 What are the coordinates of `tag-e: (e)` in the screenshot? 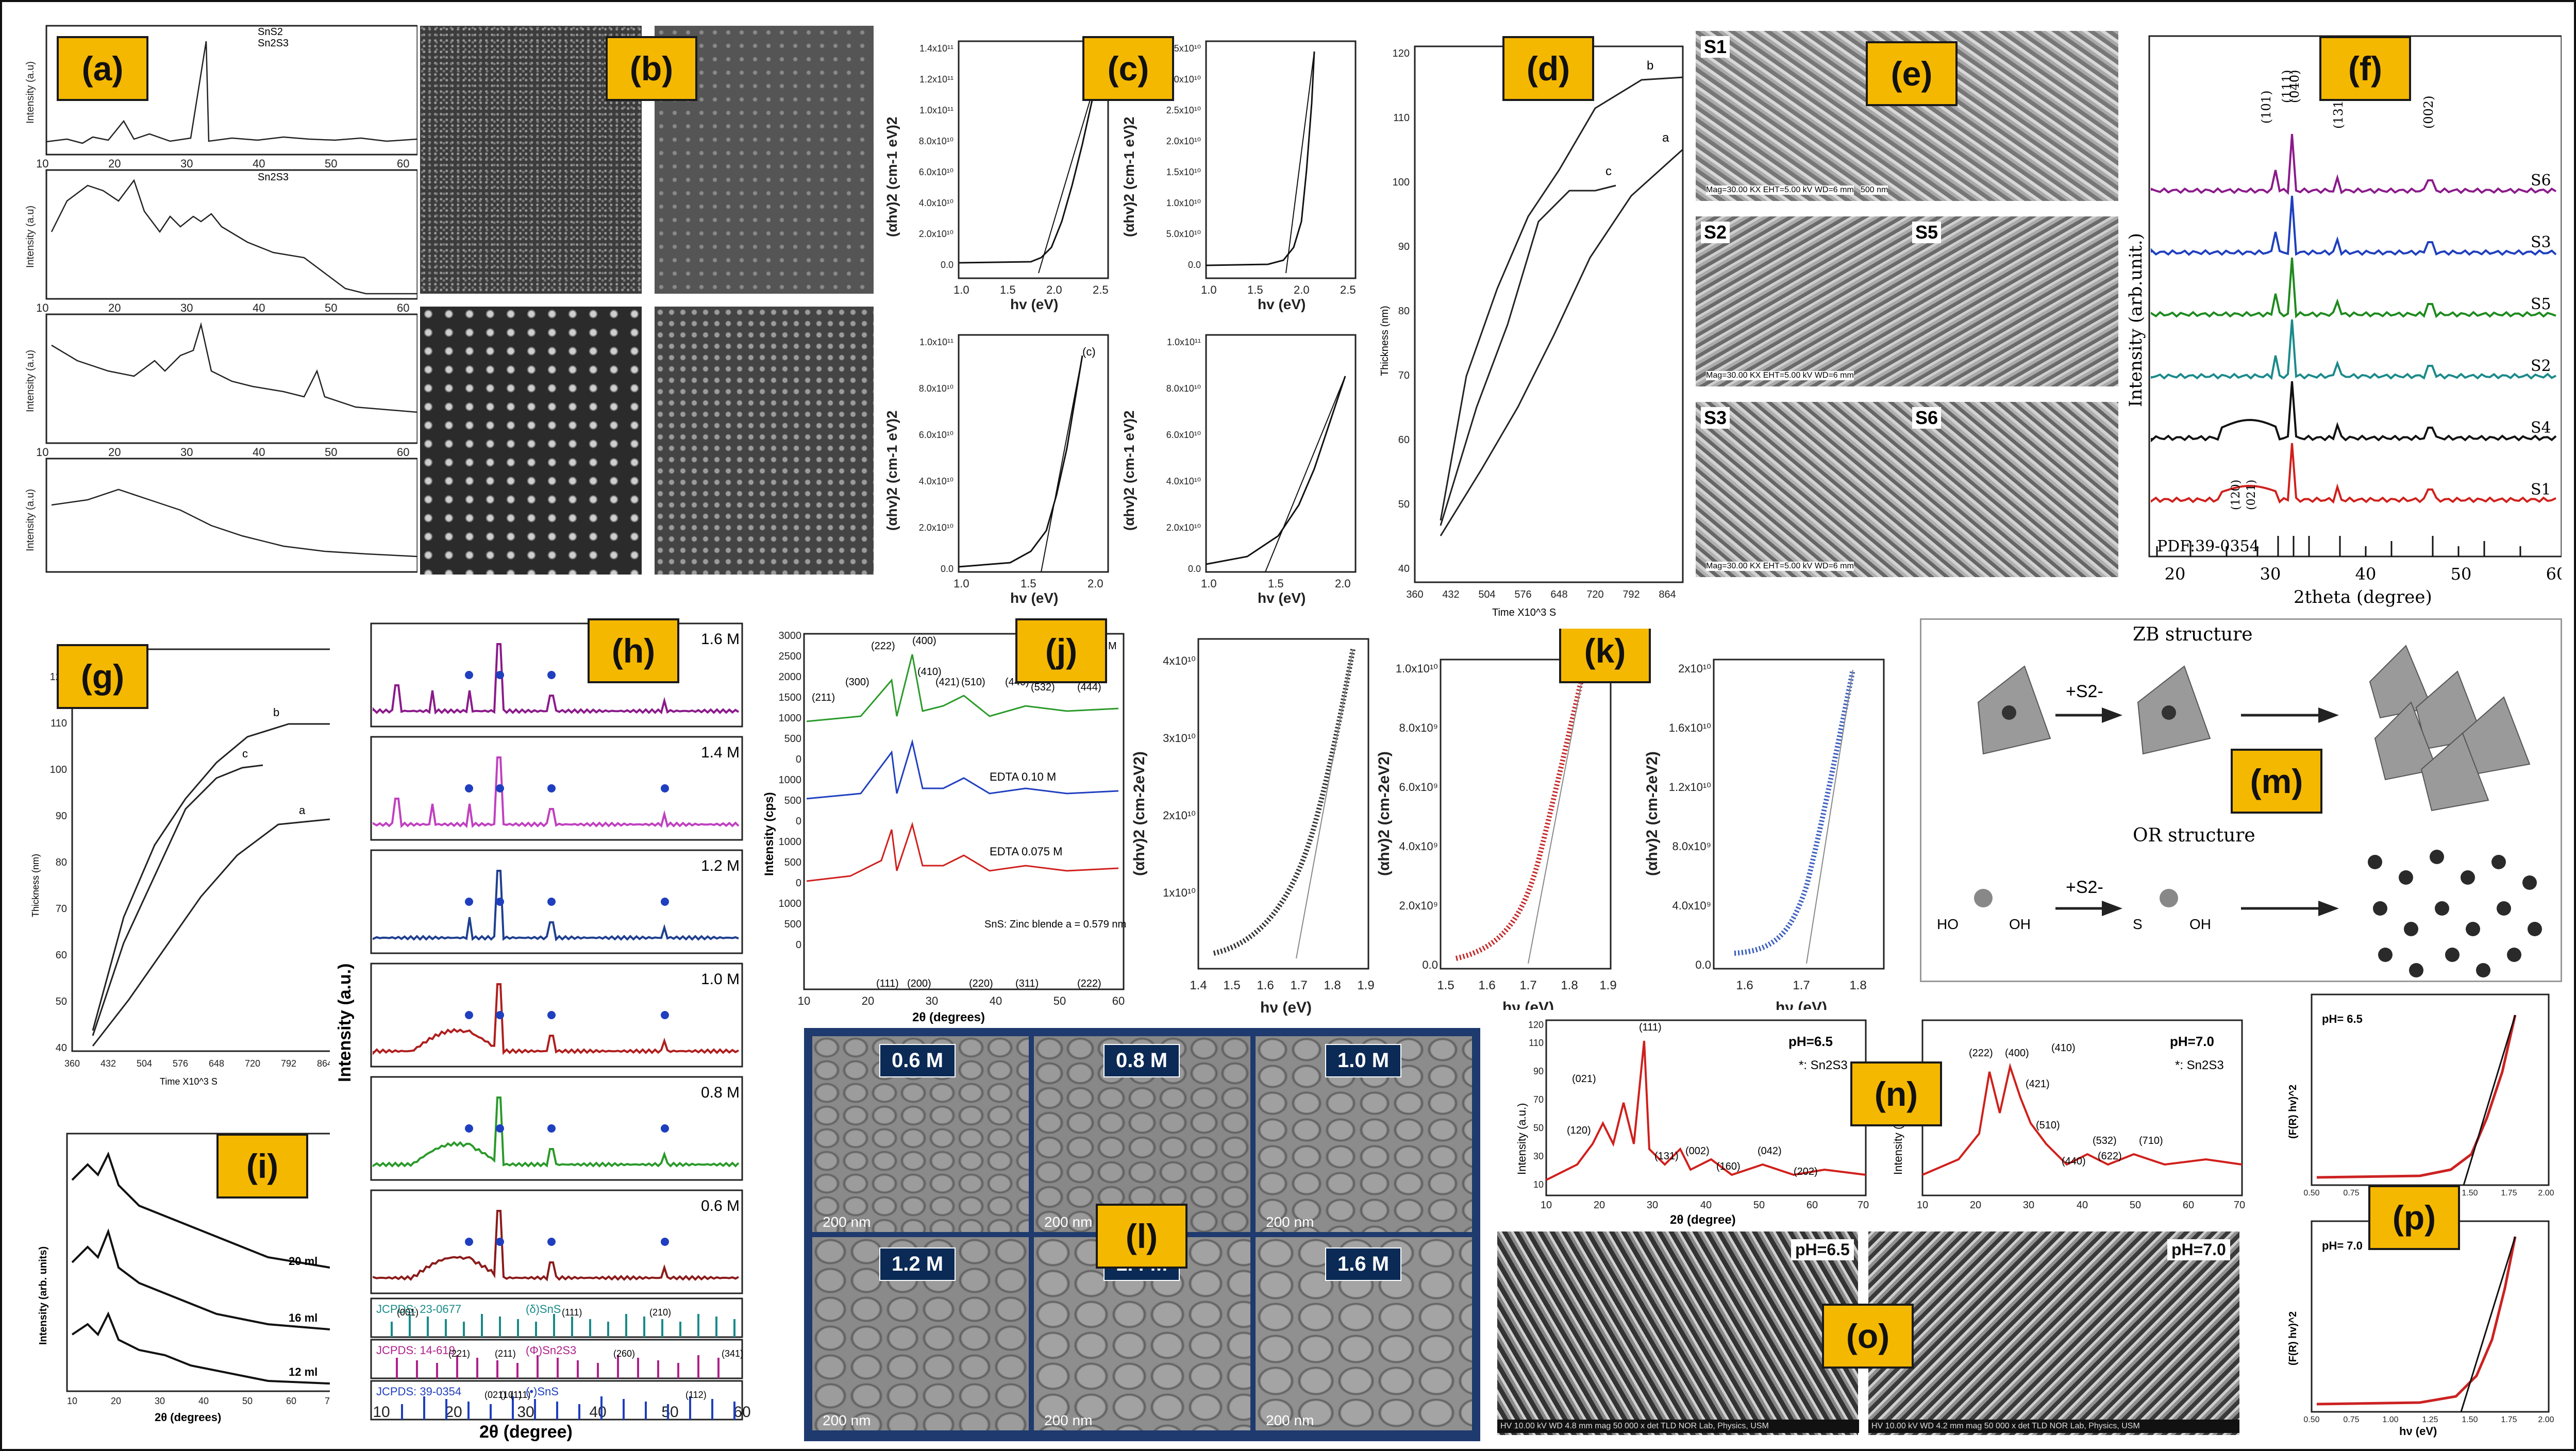 It's located at (1912, 73).